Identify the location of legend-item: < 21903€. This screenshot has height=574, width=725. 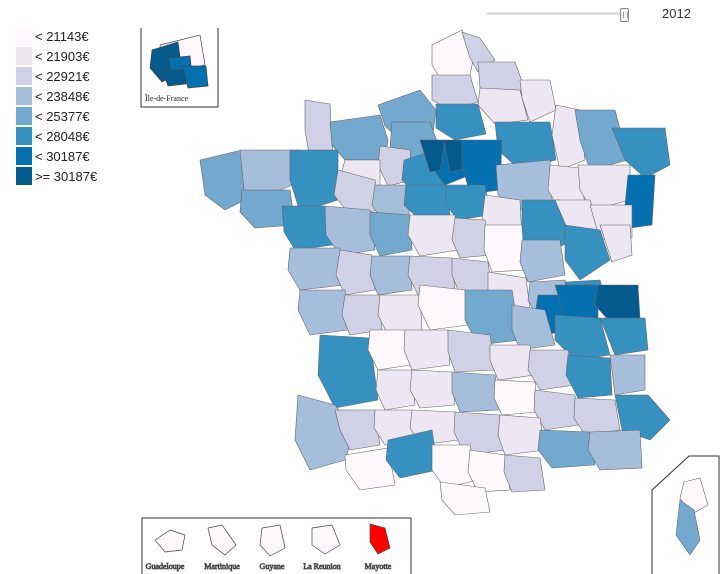
(56, 56).